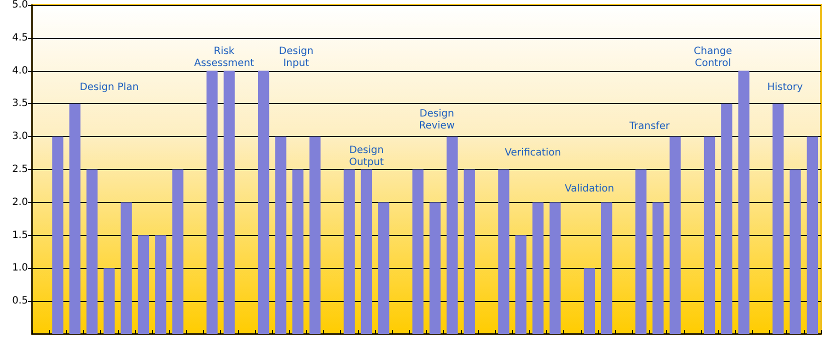 The image size is (825, 340). What do you see at coordinates (366, 156) in the screenshot?
I see `annotation: Design Output` at bounding box center [366, 156].